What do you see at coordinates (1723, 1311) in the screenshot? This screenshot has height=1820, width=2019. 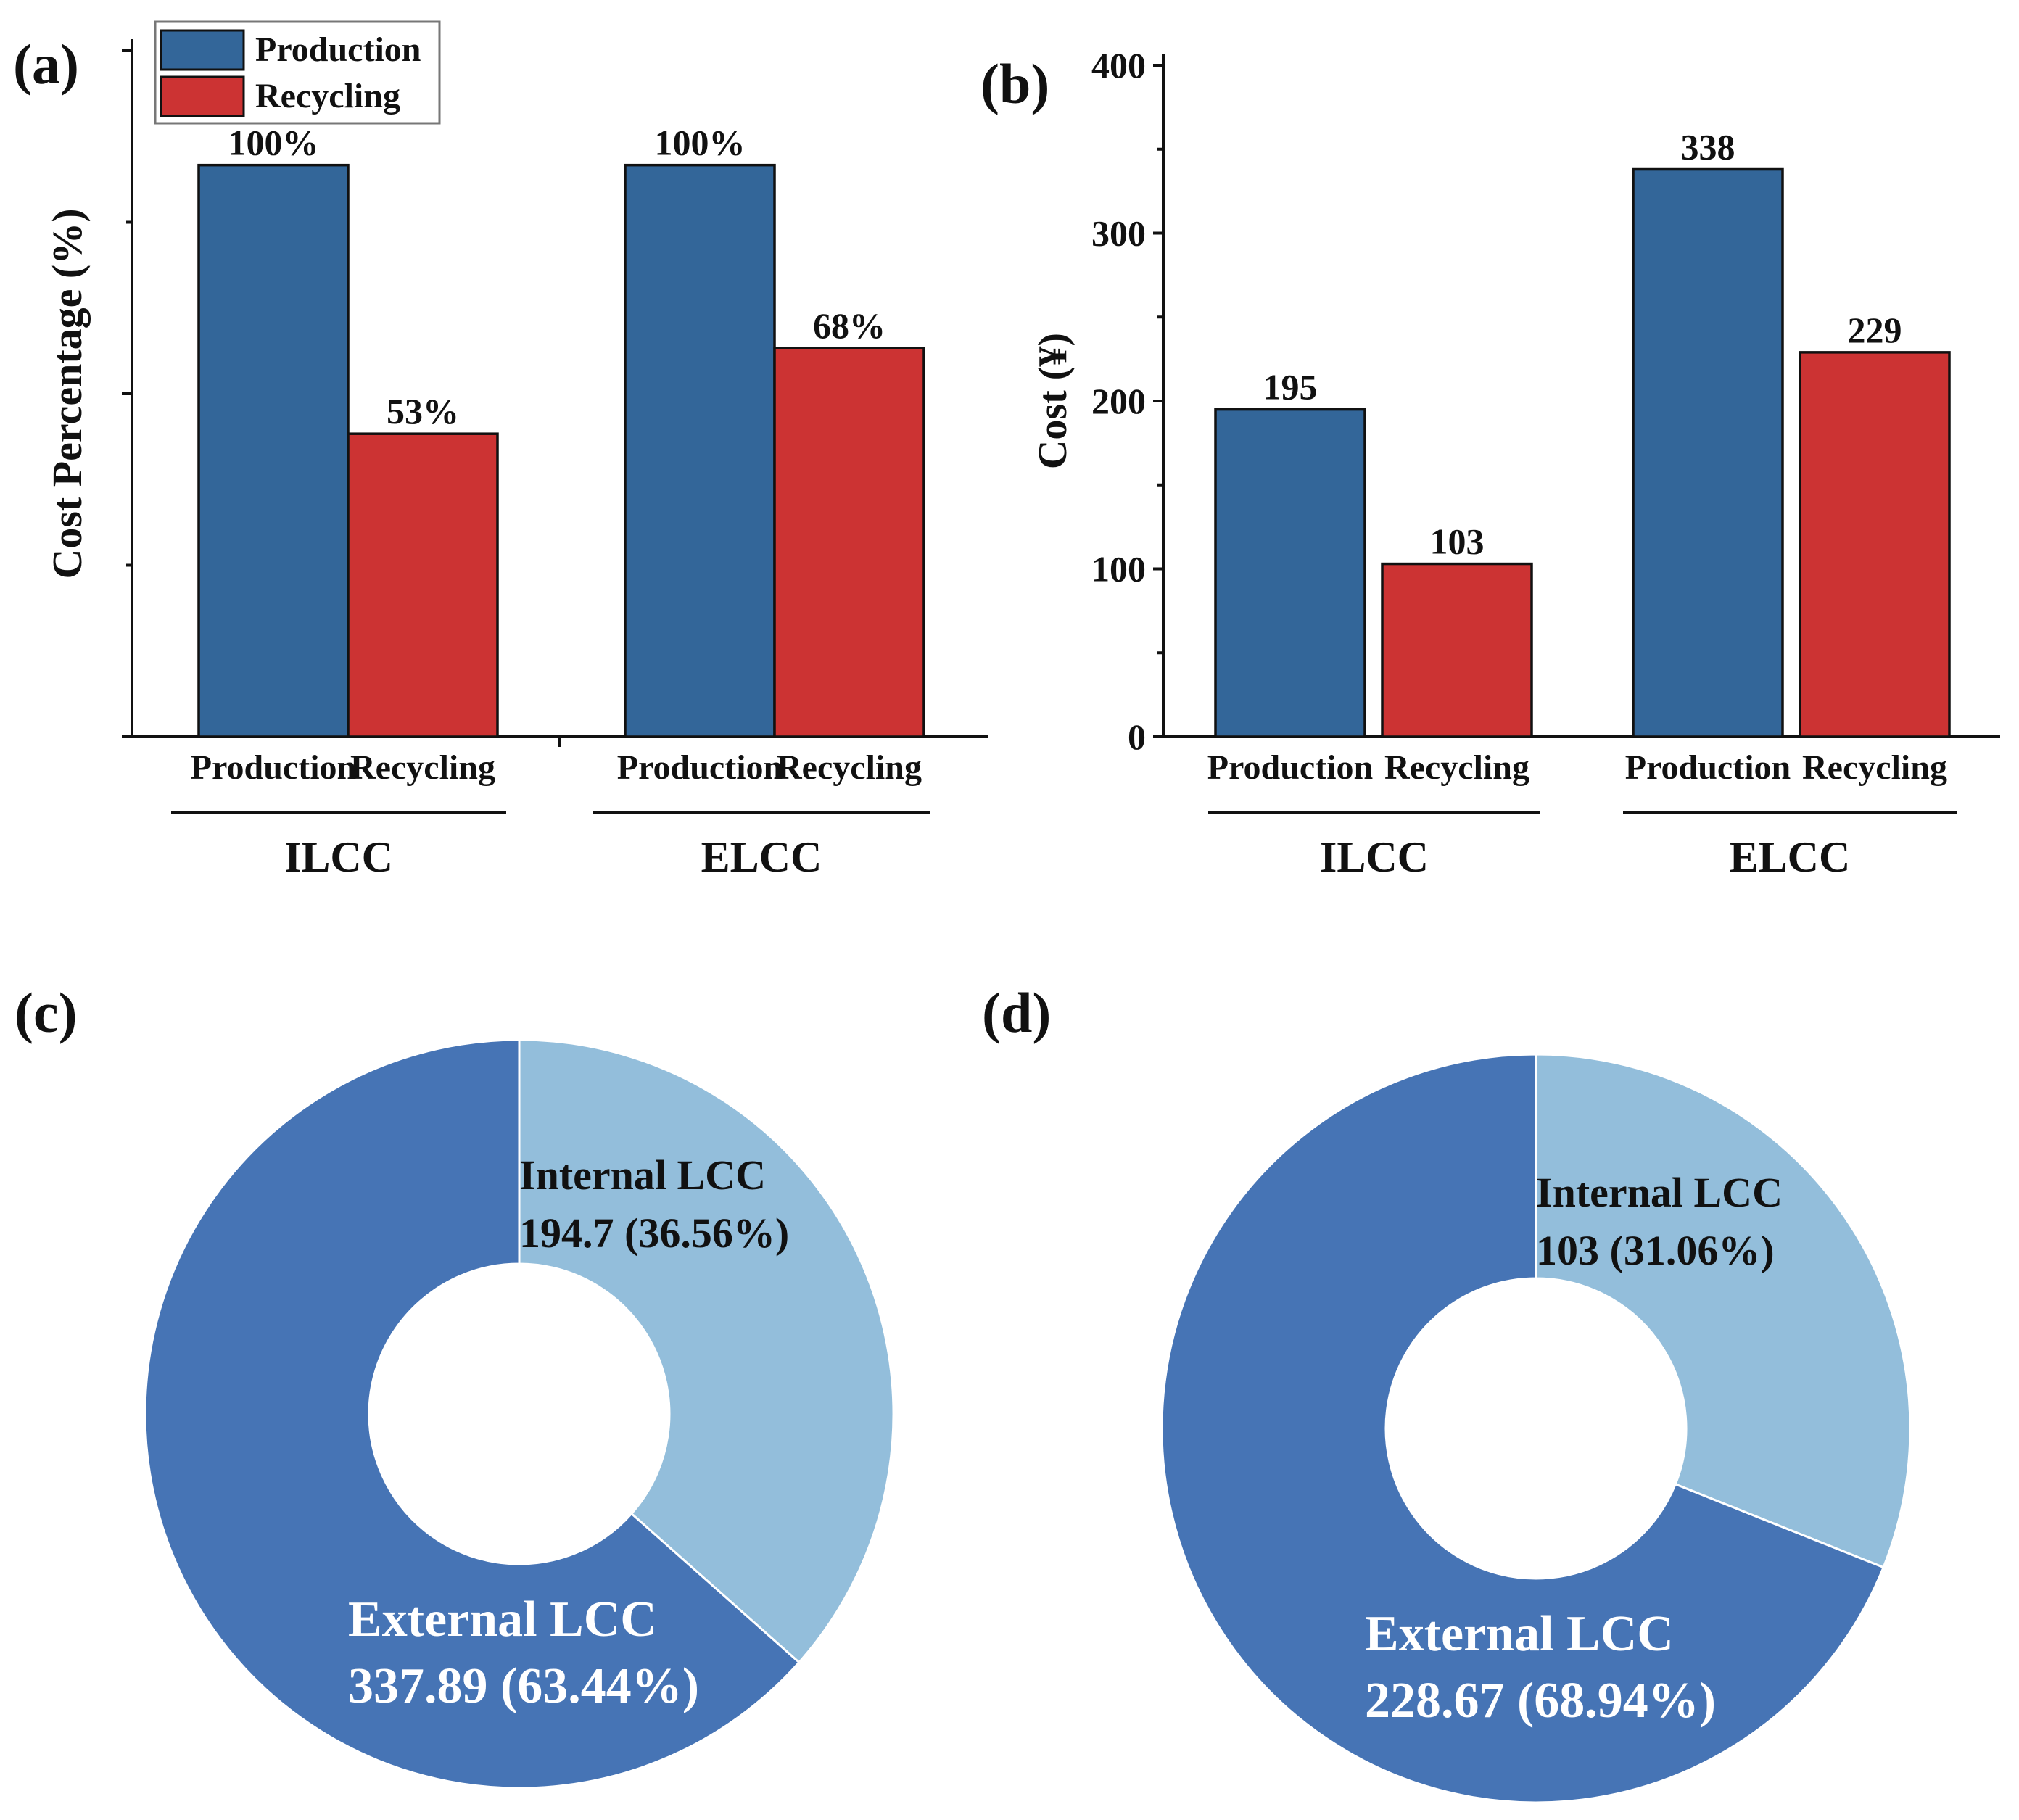 I see `d-slice-internal` at bounding box center [1723, 1311].